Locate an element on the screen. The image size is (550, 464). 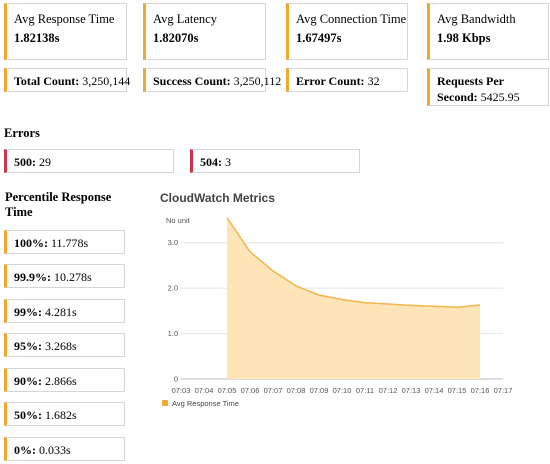
x-tick-label: 07:13 is located at coordinates (411, 390).